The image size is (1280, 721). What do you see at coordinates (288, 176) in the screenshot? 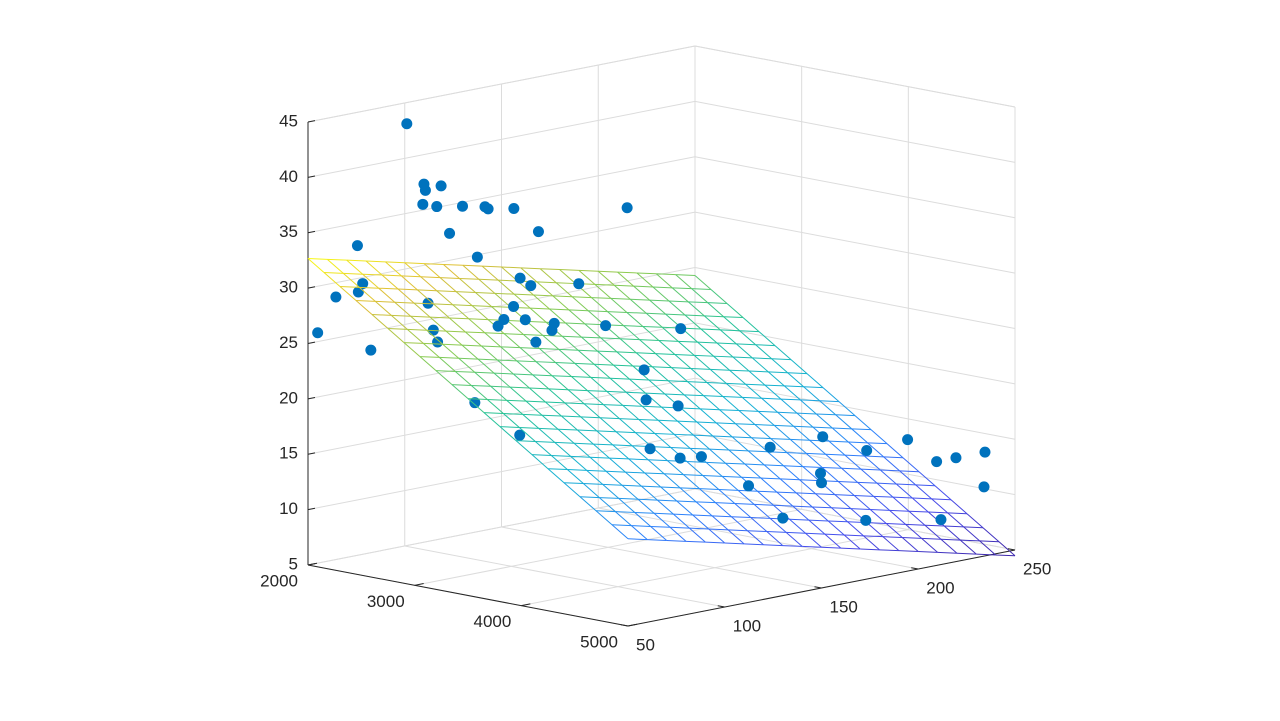
I see `z-tick-label: 40` at bounding box center [288, 176].